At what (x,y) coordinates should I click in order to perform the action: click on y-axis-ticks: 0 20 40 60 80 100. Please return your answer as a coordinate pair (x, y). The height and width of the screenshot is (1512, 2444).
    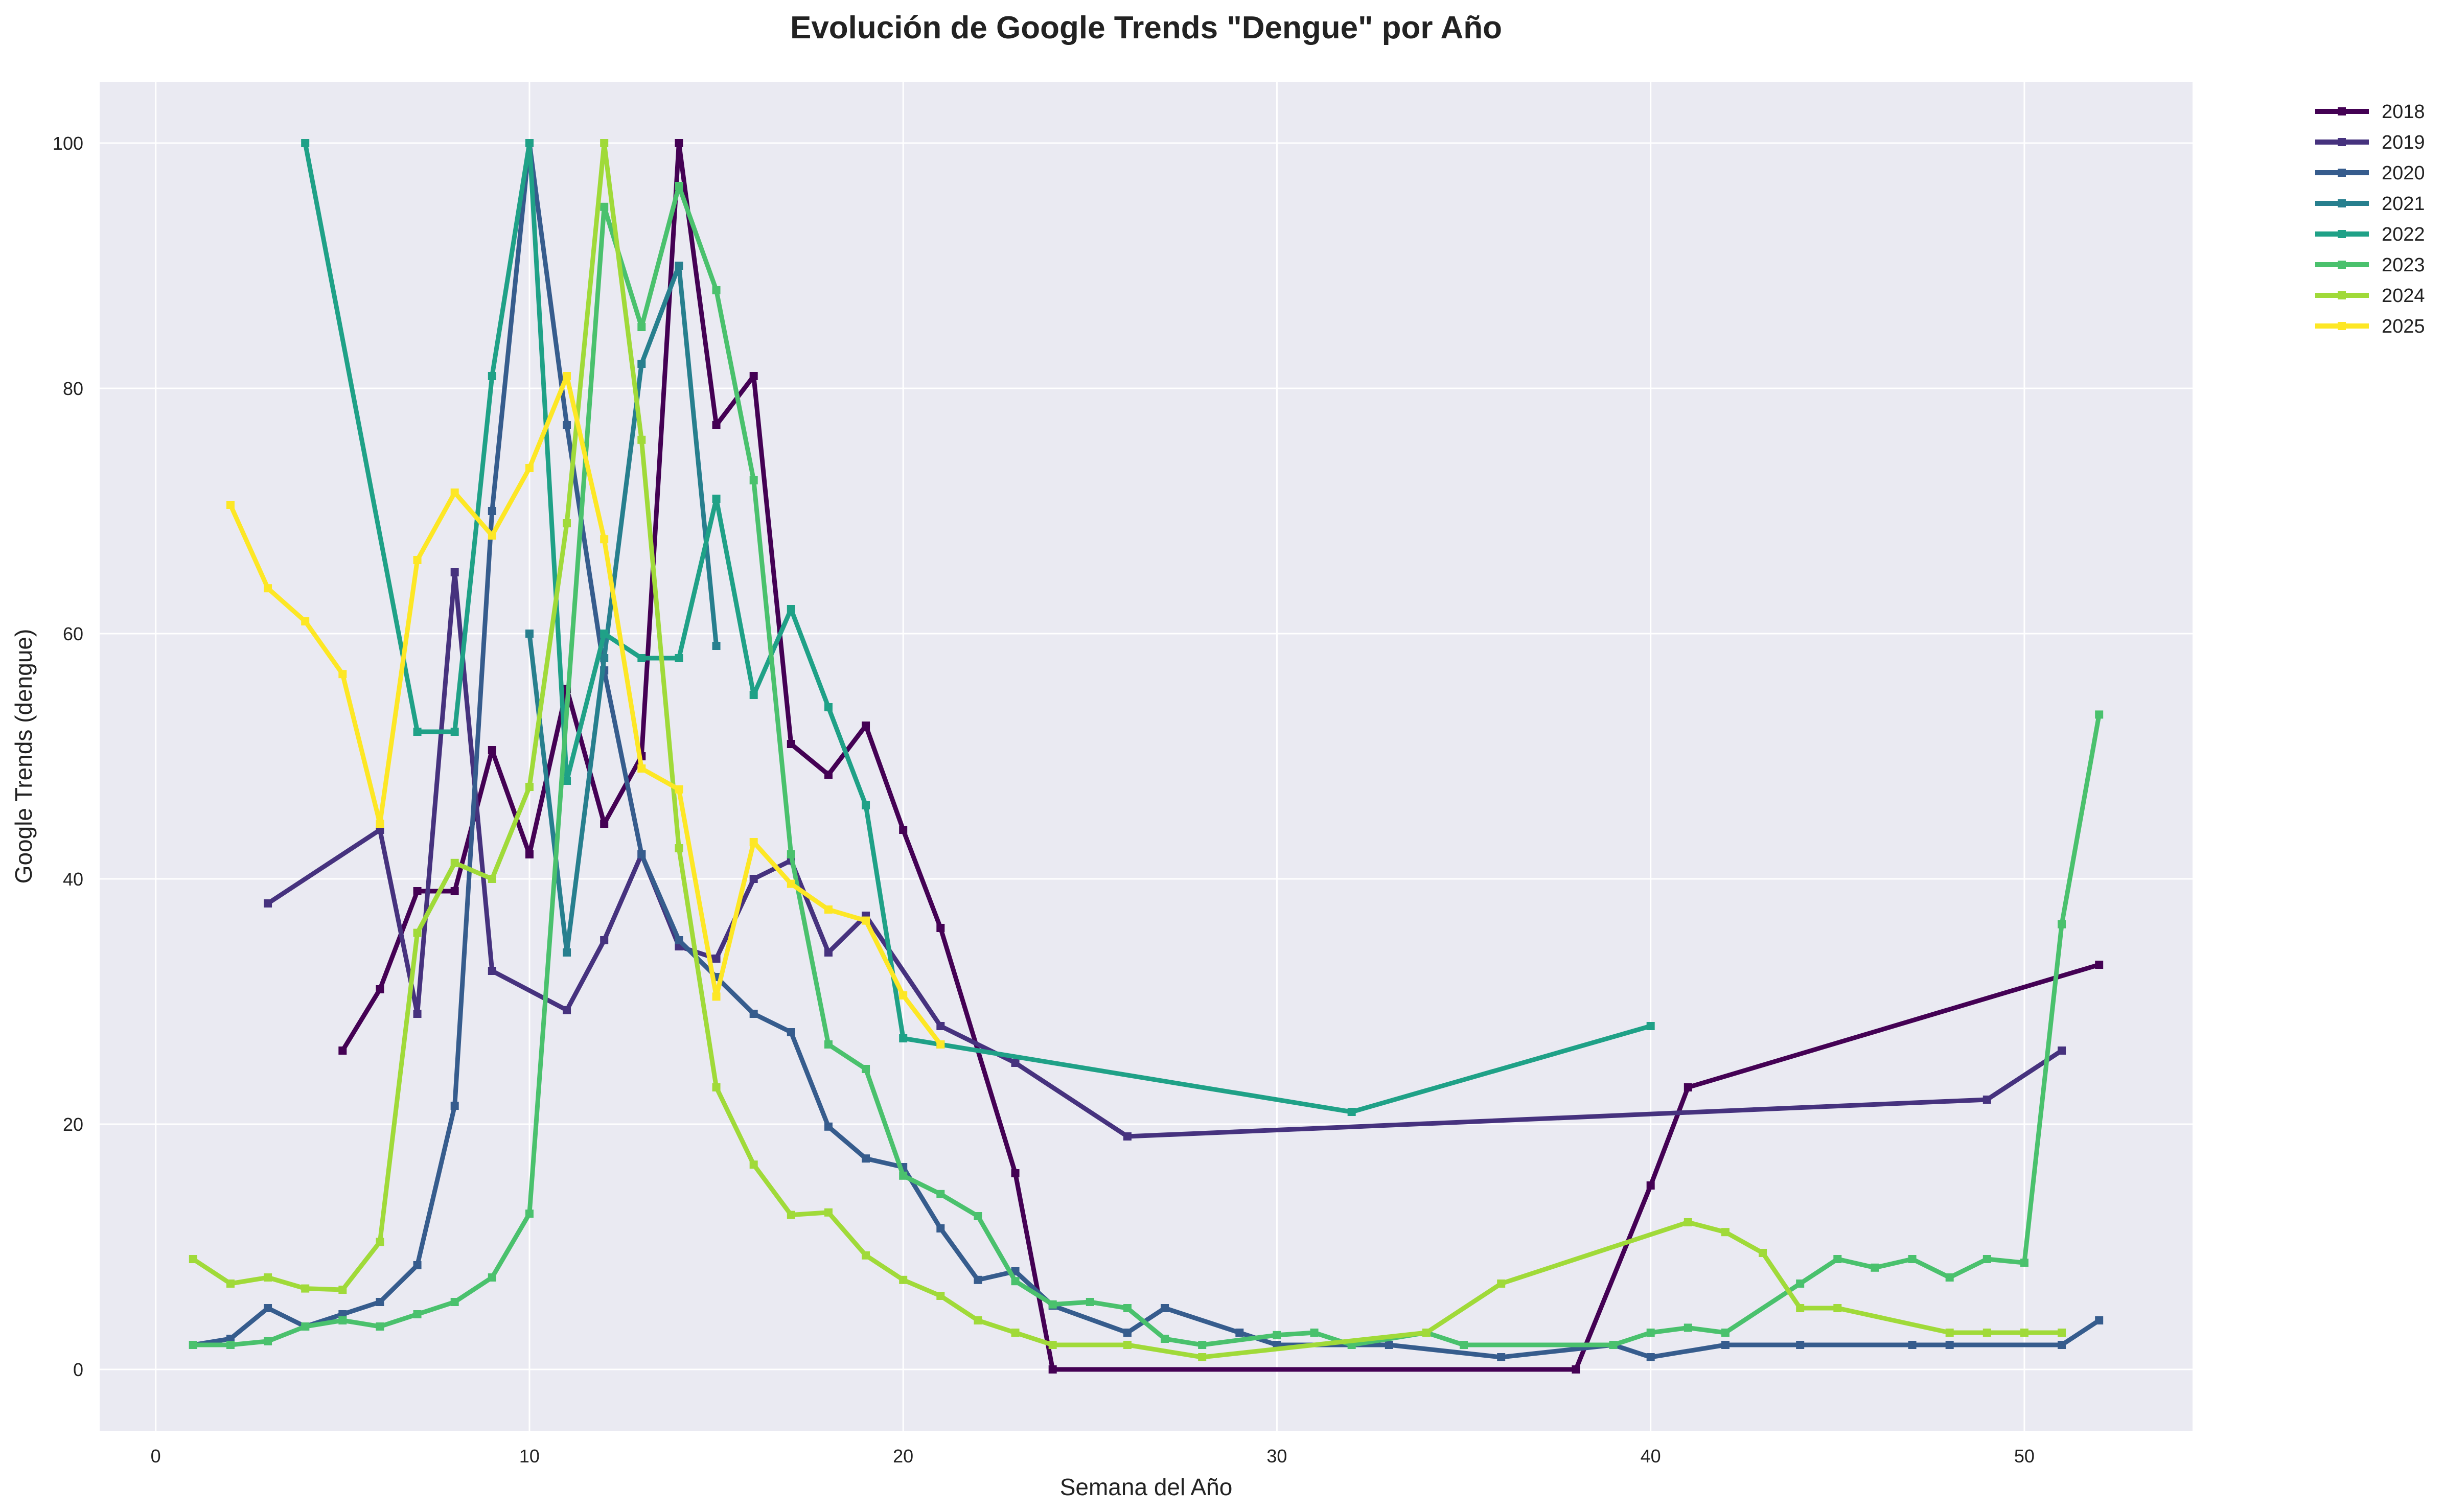
    Looking at the image, I should click on (68, 757).